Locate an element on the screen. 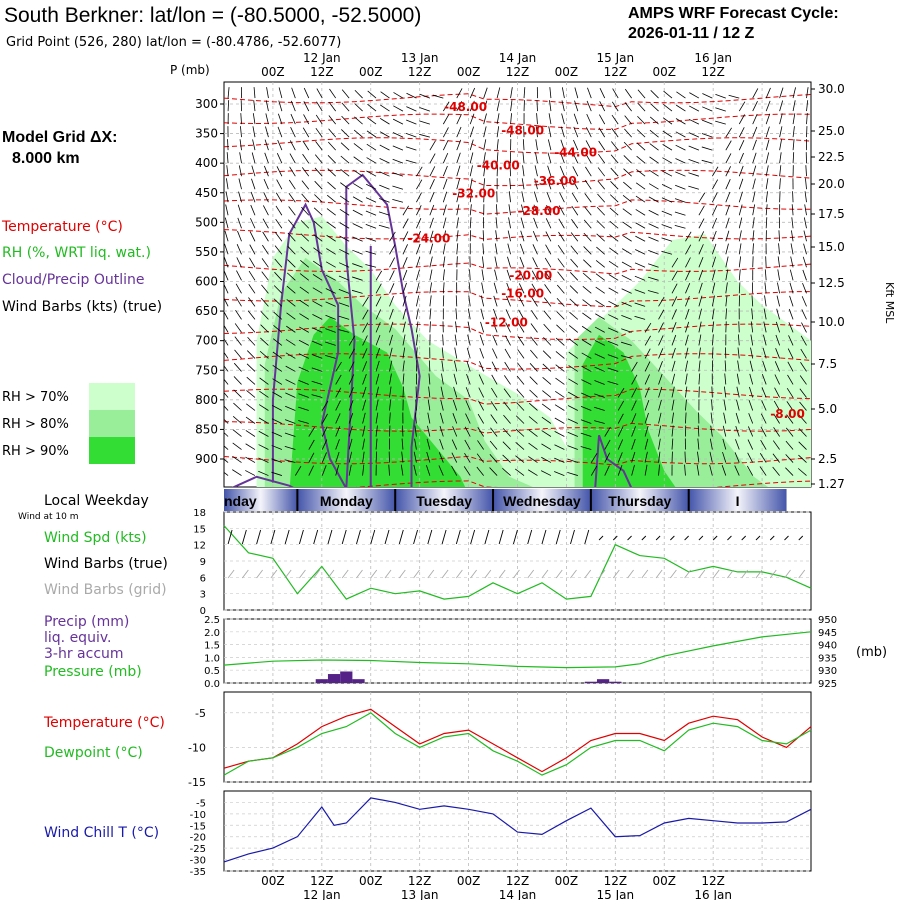 Image resolution: width=900 pixels, height=900 pixels. precip-tick-label: 1.5 is located at coordinates (212, 646).